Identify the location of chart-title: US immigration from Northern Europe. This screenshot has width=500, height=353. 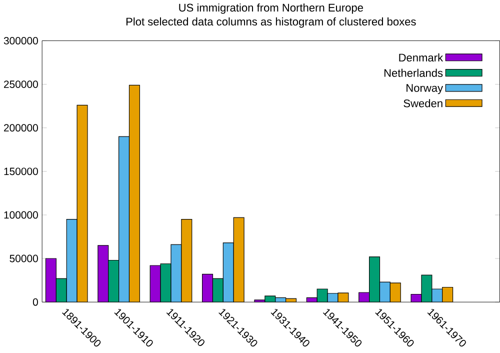
(271, 9).